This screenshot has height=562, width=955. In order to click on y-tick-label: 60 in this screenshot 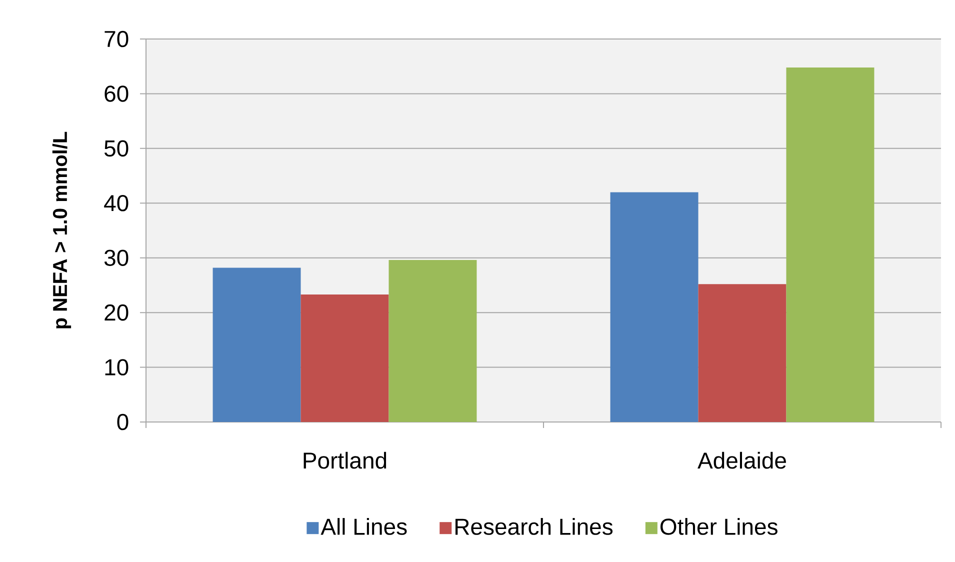, I will do `click(116, 94)`.